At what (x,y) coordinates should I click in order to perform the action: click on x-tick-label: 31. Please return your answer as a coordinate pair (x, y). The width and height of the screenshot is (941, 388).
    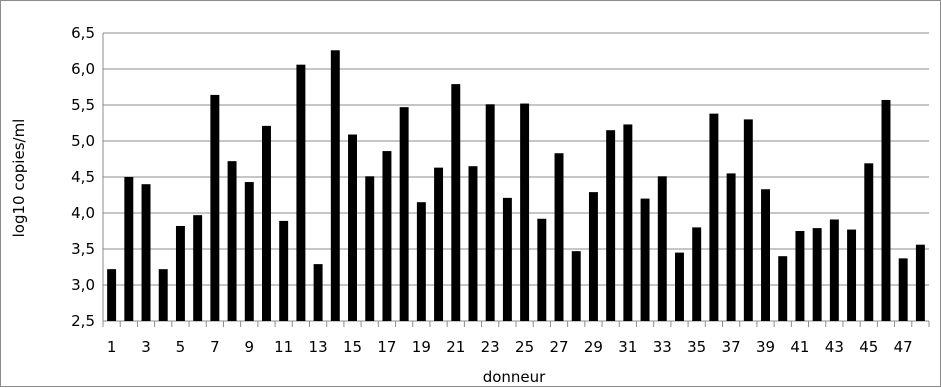
    Looking at the image, I should click on (627, 347).